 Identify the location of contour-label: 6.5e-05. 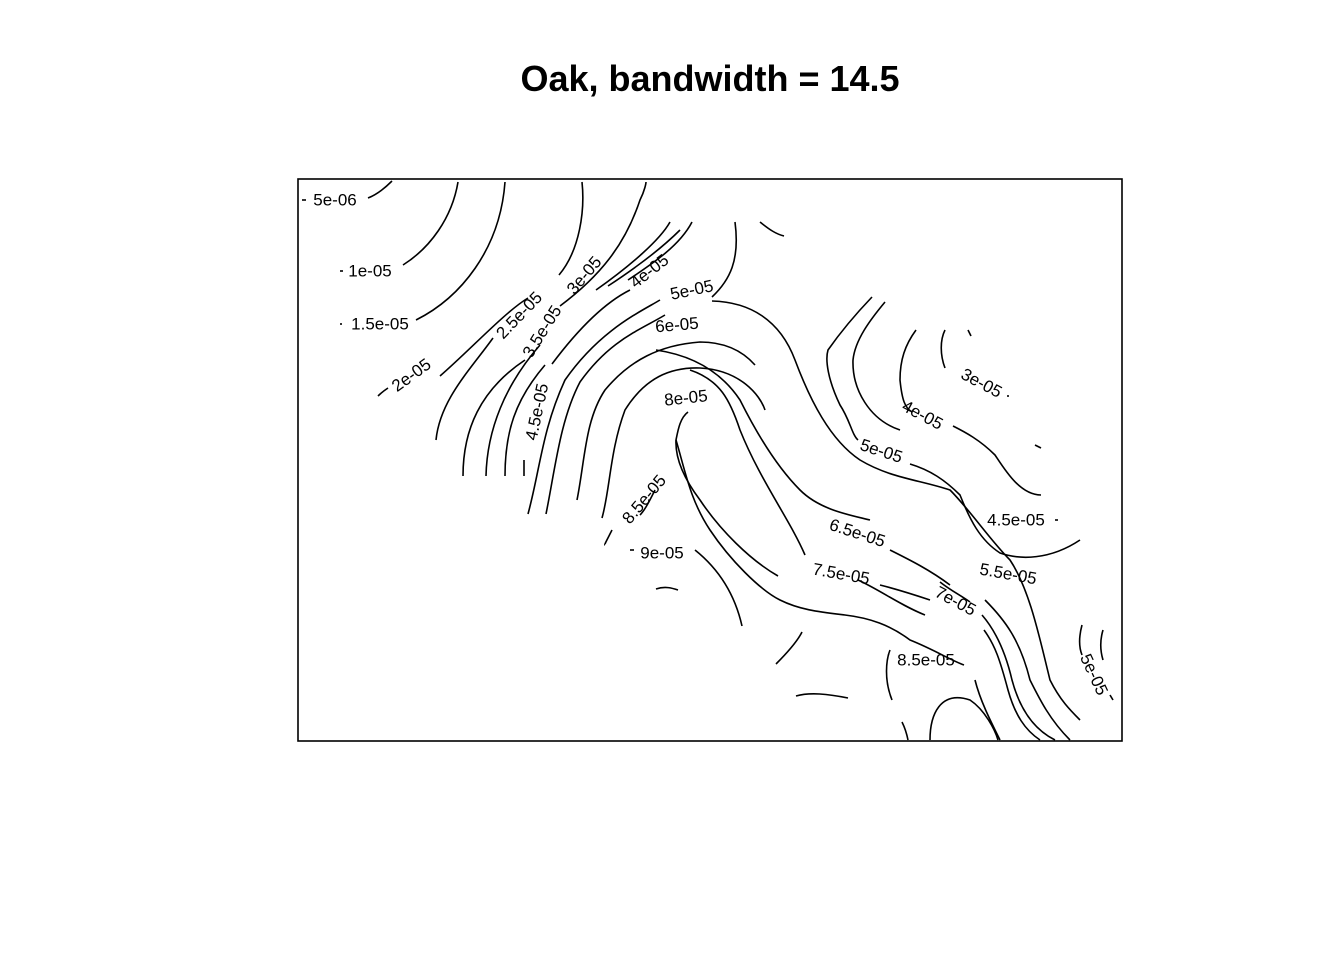
(857, 533).